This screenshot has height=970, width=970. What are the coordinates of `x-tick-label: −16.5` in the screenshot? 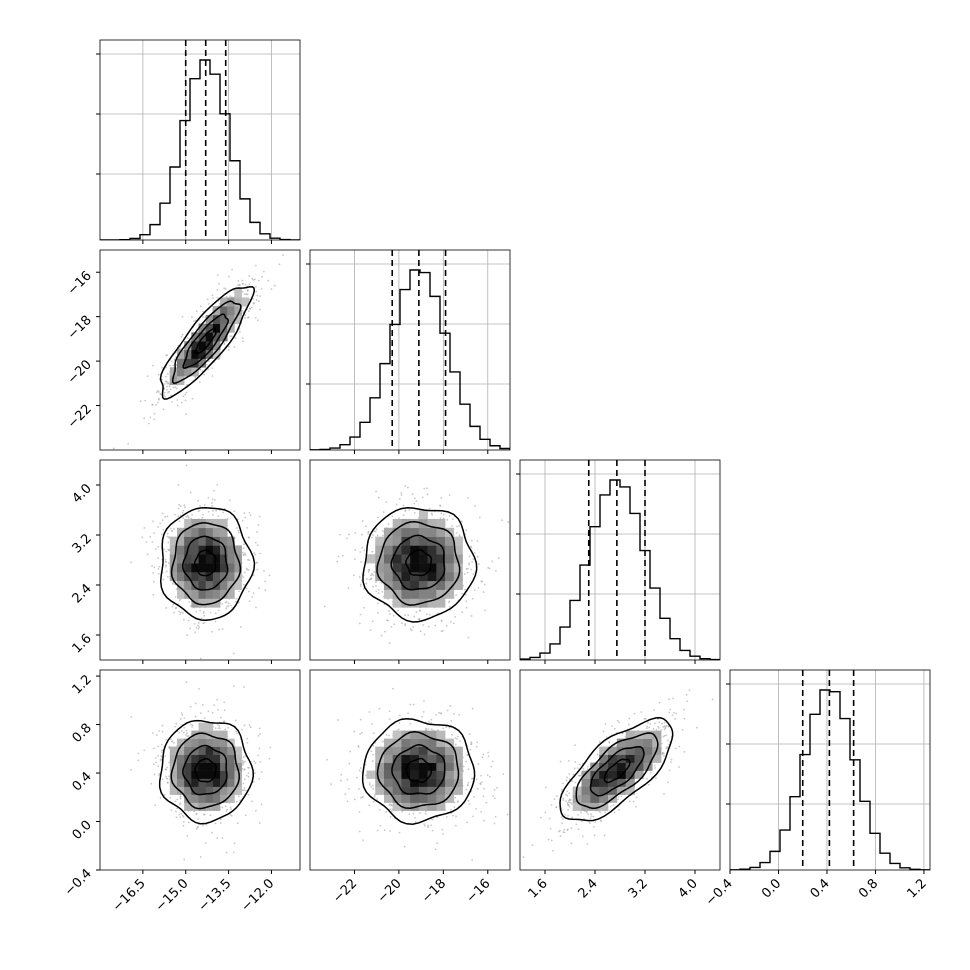 It's located at (129, 895).